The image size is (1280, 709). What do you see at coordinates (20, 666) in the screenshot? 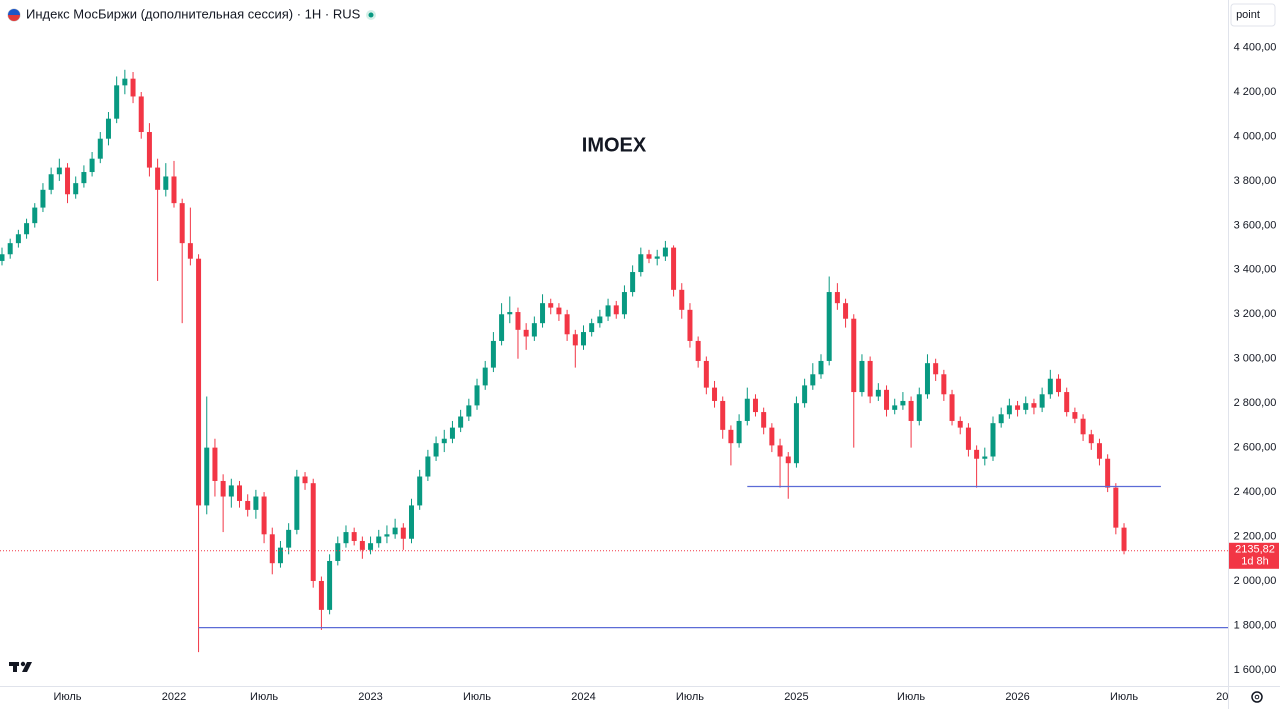
I see `tv-logo` at bounding box center [20, 666].